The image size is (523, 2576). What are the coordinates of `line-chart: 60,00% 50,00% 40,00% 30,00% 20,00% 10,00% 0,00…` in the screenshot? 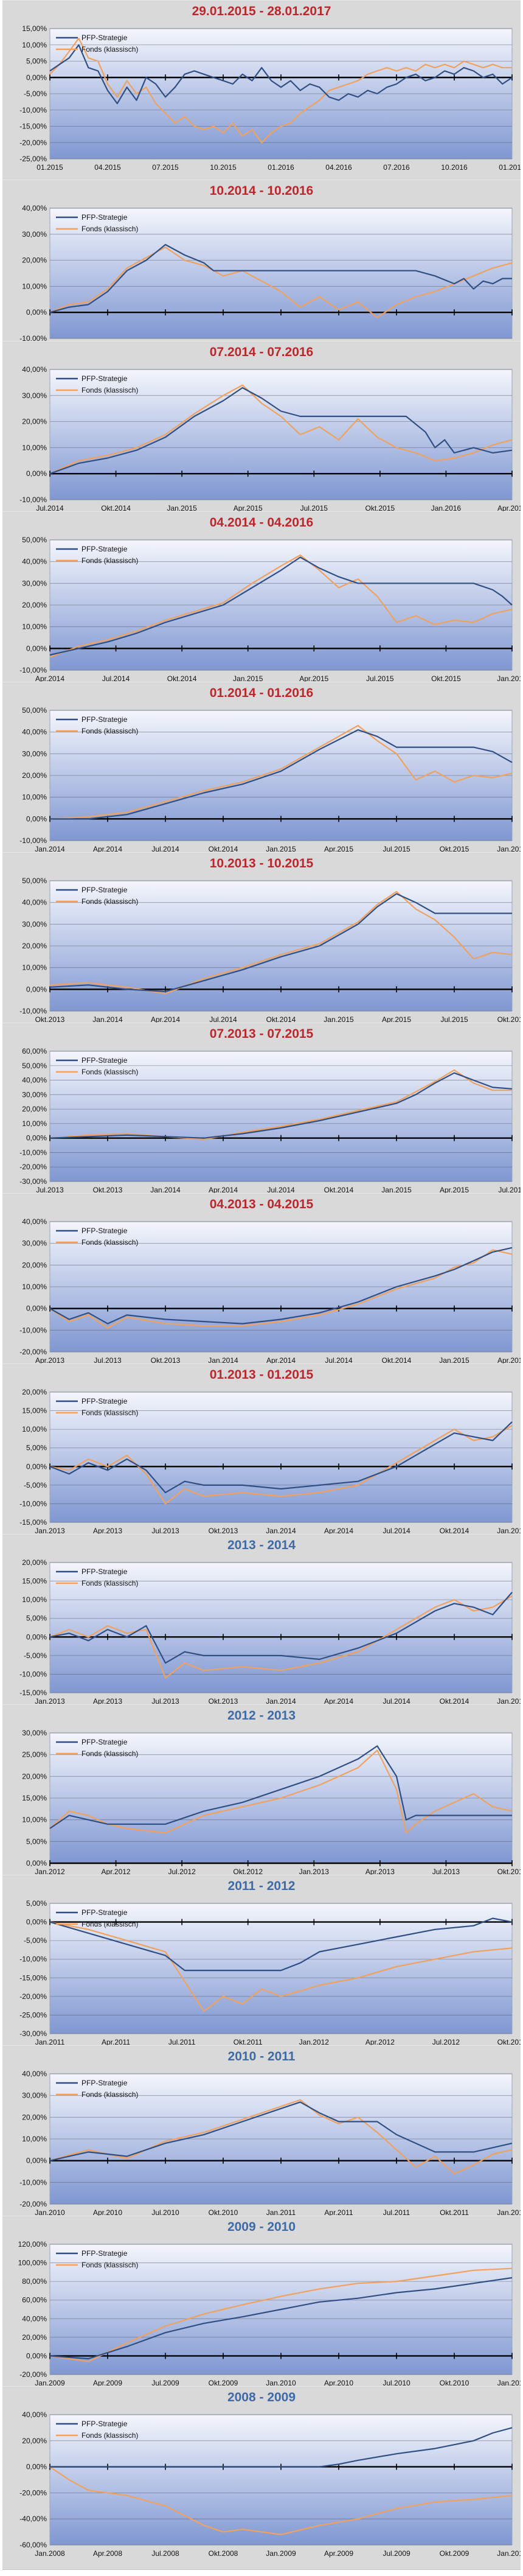 It's located at (270, 1120).